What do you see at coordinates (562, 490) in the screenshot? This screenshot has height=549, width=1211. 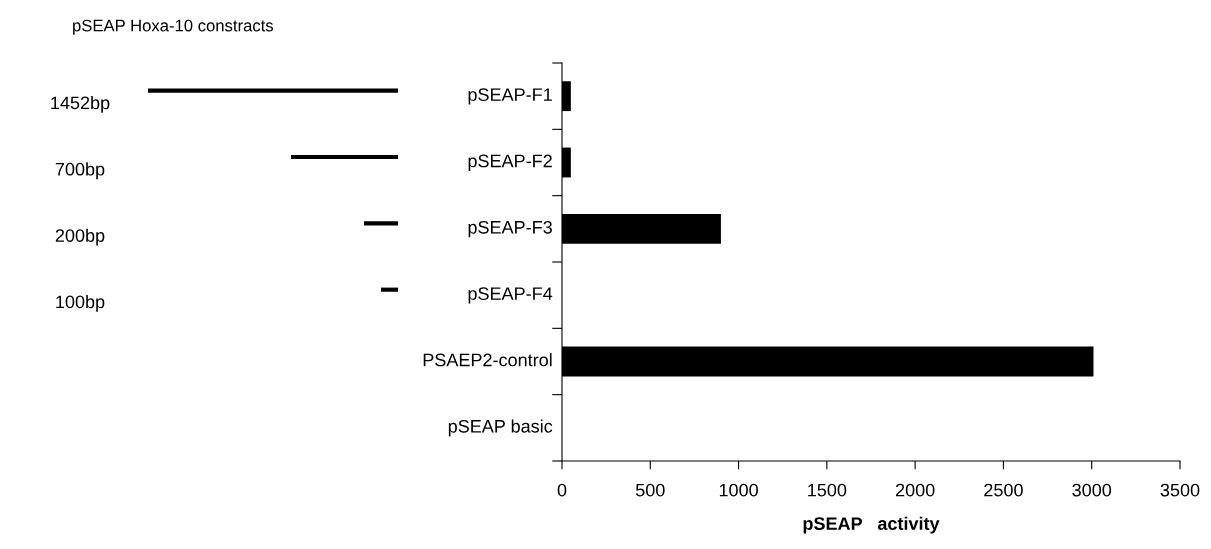 I see `x-tick-label: 0` at bounding box center [562, 490].